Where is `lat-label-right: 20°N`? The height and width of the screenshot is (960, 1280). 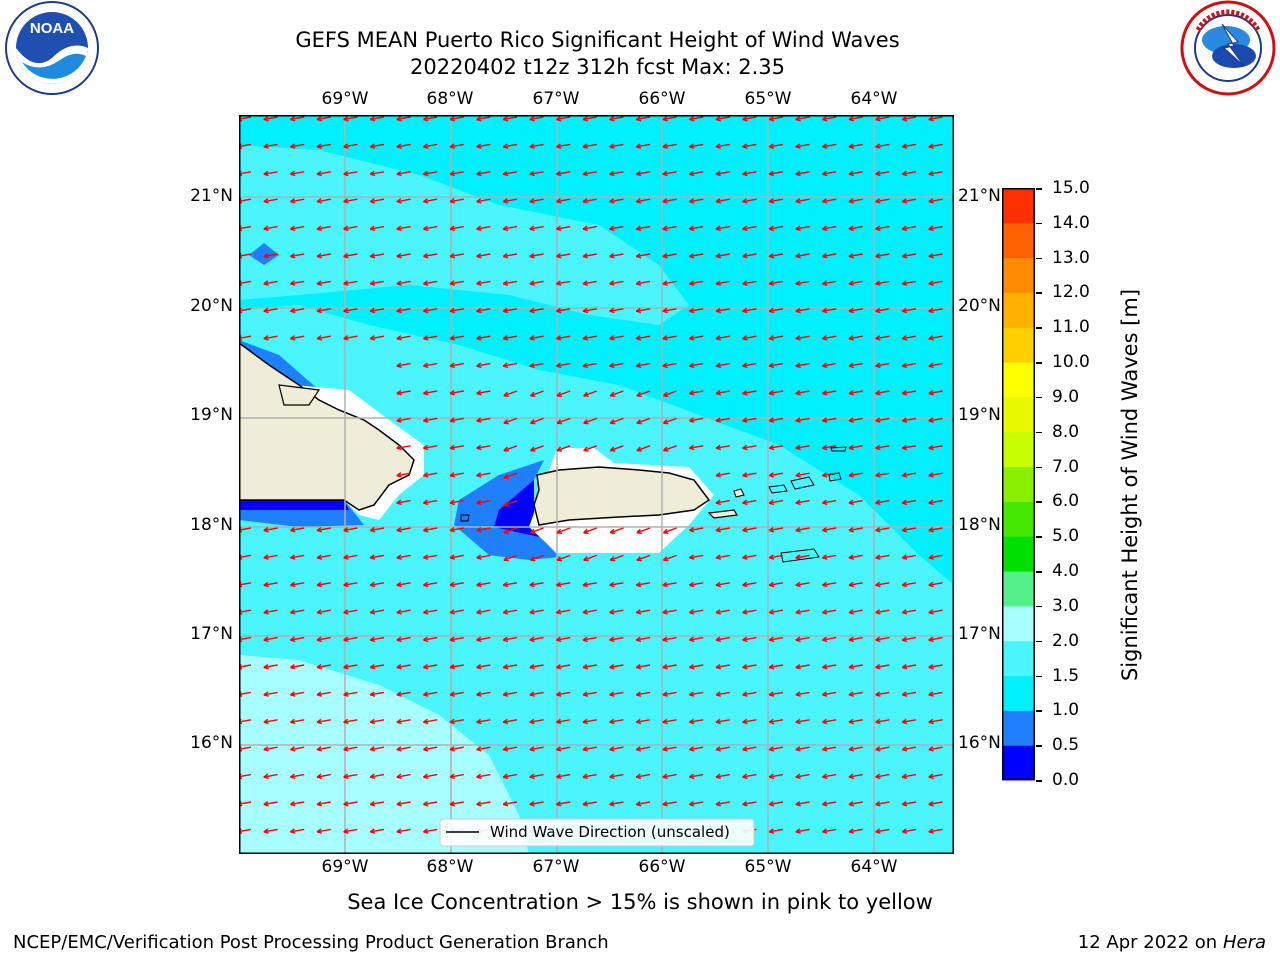
lat-label-right: 20°N is located at coordinates (979, 306).